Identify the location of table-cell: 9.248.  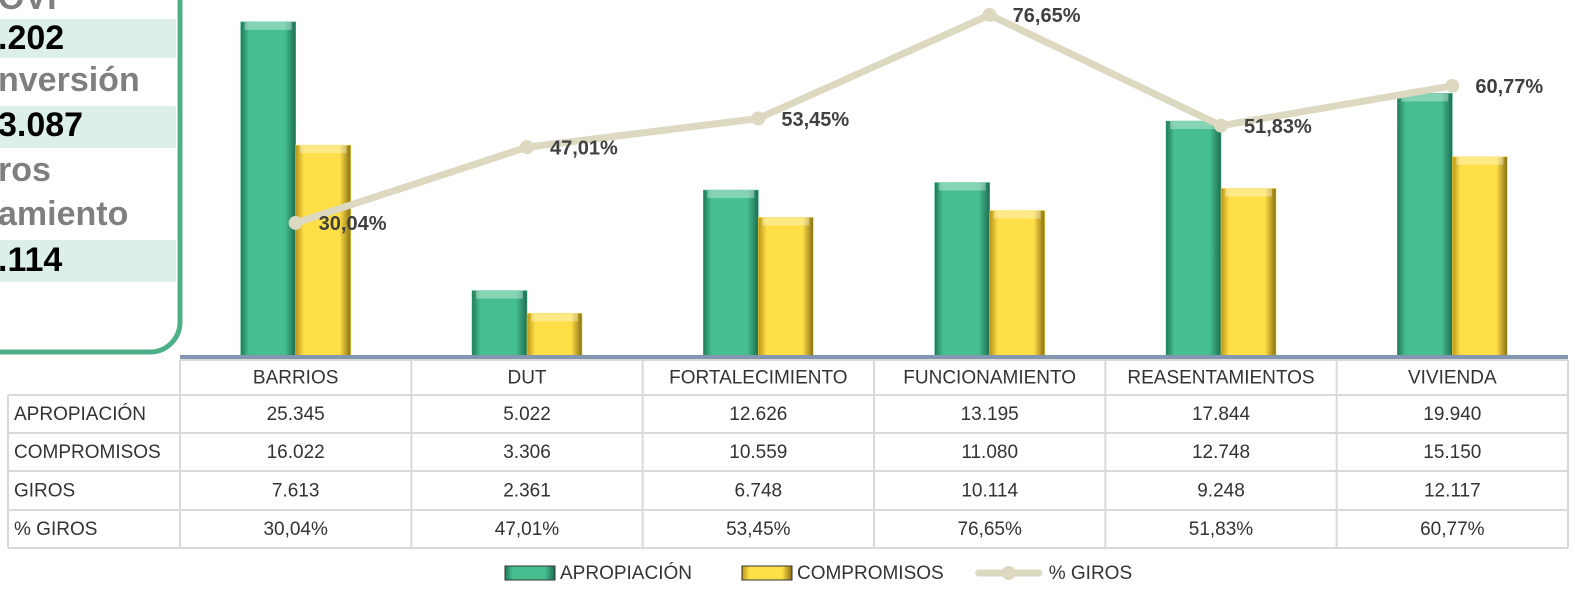
(1221, 491).